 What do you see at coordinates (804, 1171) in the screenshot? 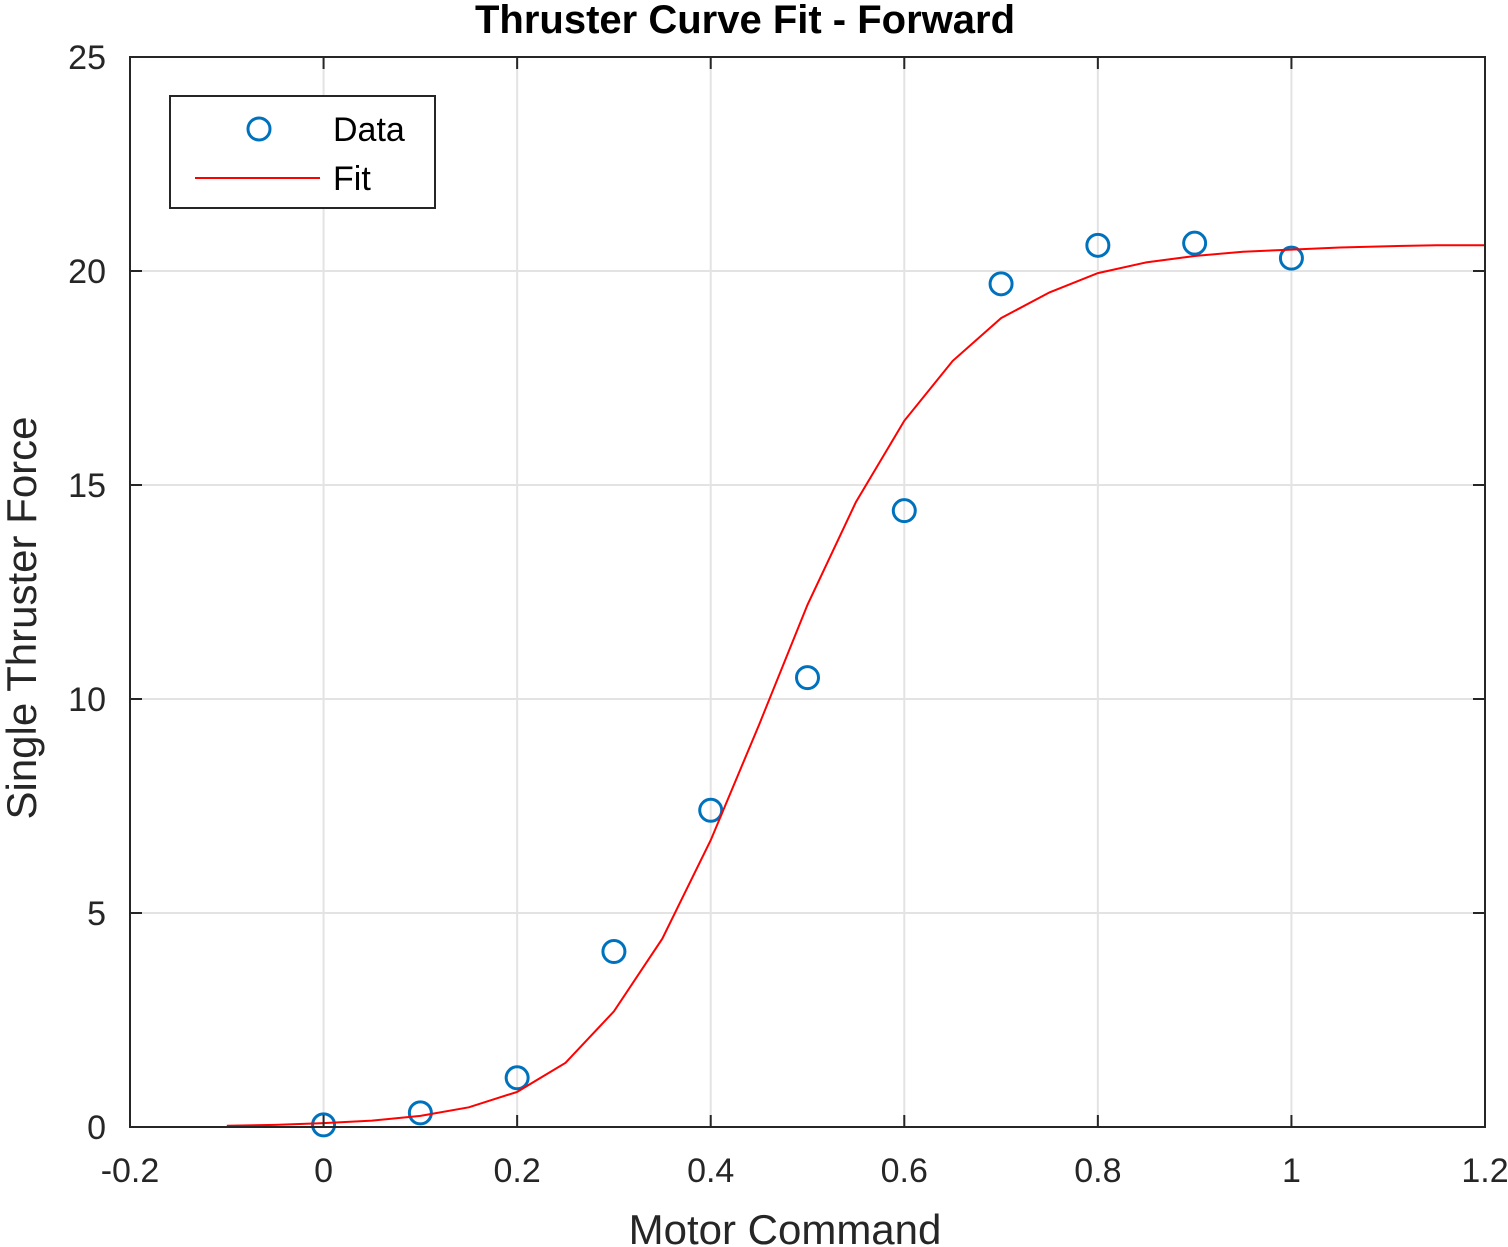
I see `x-tick-labels: -0.2 0 0.2 0.4 0.6 0.8 1 1.2` at bounding box center [804, 1171].